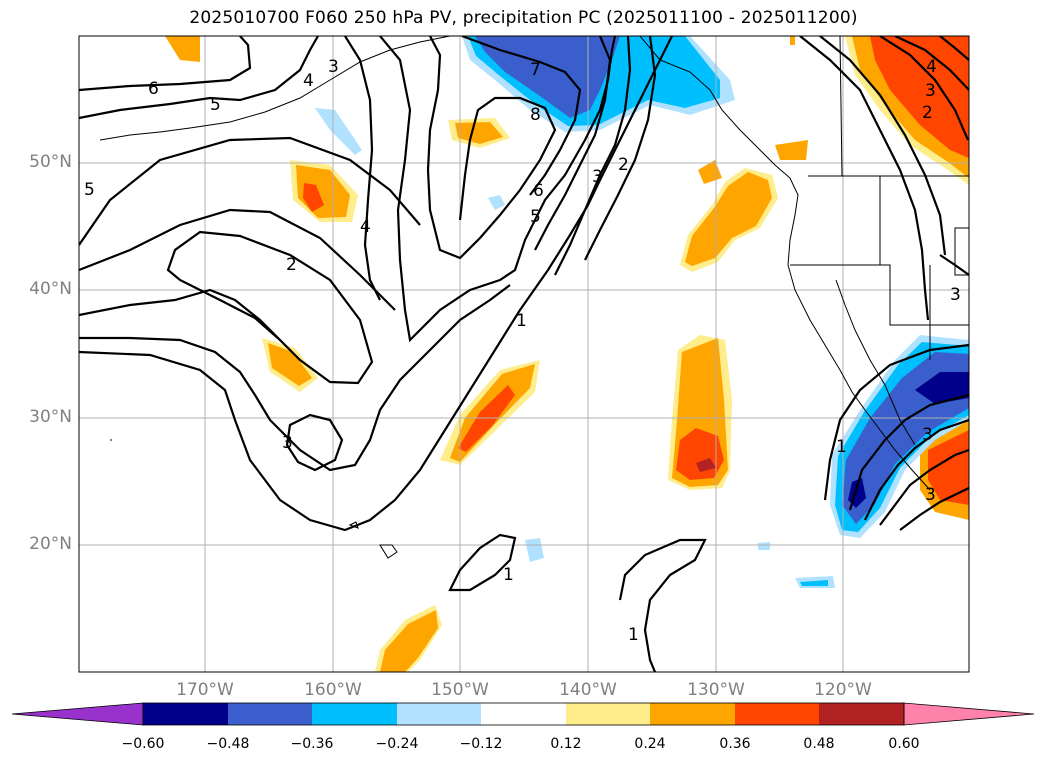  I want to click on colorbar-tick: 0.48, so click(819, 744).